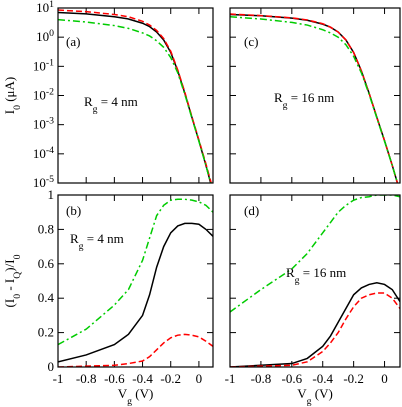  I want to click on annotation: (b), so click(73, 210).